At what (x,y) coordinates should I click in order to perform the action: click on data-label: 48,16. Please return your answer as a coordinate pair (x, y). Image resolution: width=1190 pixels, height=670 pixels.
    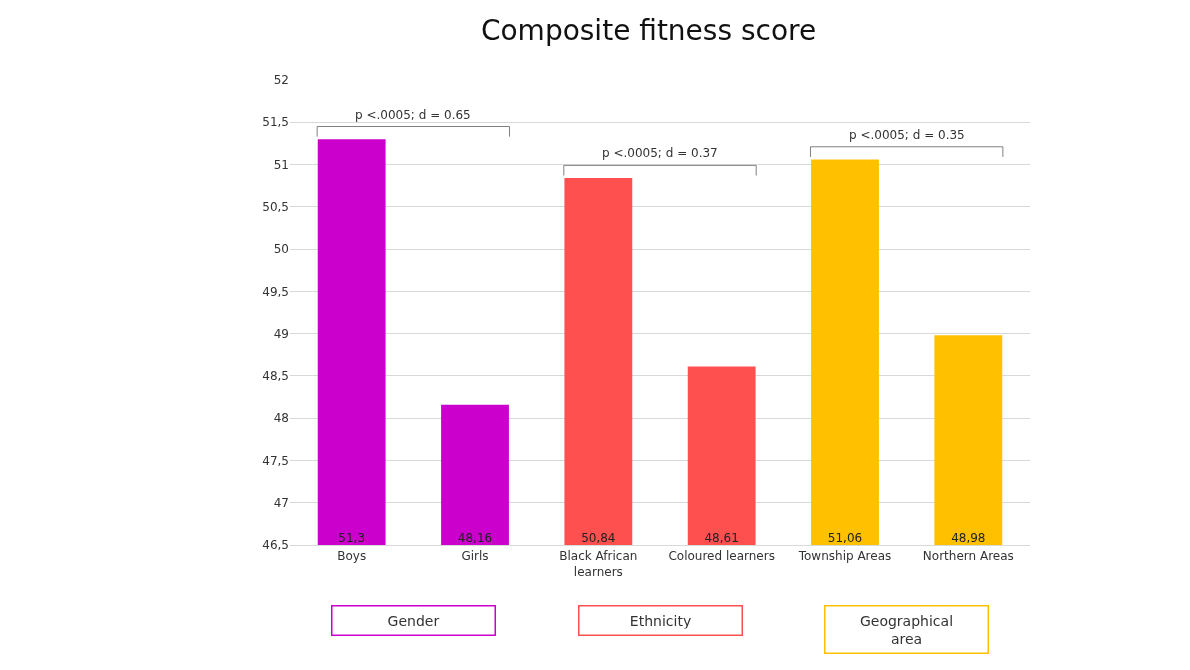
    Looking at the image, I should click on (475, 538).